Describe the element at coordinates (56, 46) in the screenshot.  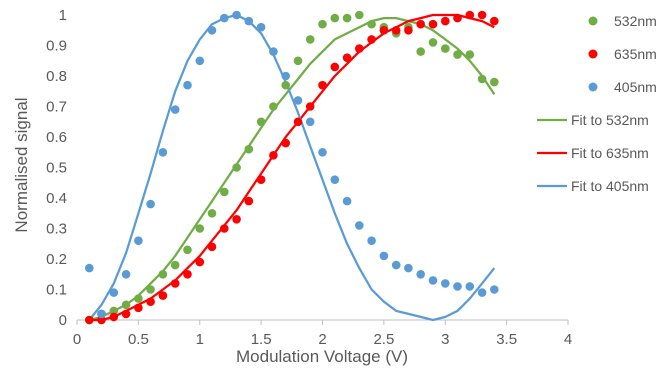
I see `y-tick-label: 0.9` at that location.